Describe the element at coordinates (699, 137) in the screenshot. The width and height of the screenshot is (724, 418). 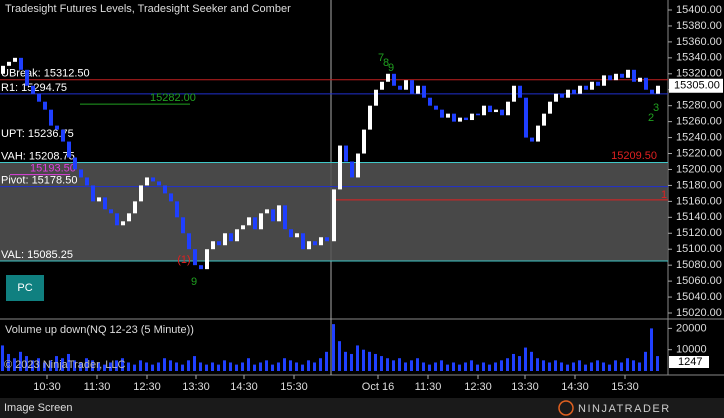
I see `y-tick-label: 15240.00` at that location.